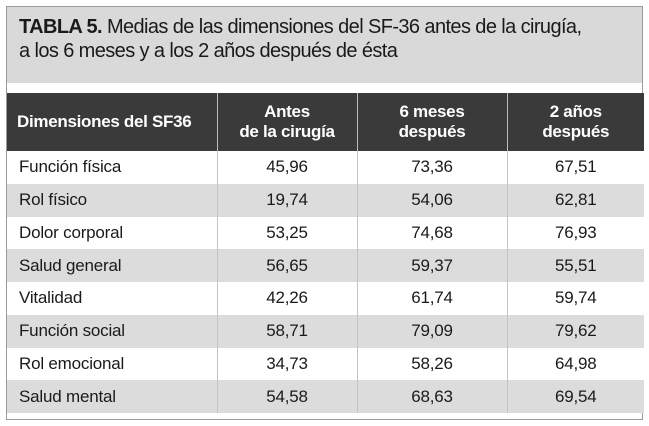  What do you see at coordinates (575, 200) in the screenshot?
I see `value-cell: 62,81` at bounding box center [575, 200].